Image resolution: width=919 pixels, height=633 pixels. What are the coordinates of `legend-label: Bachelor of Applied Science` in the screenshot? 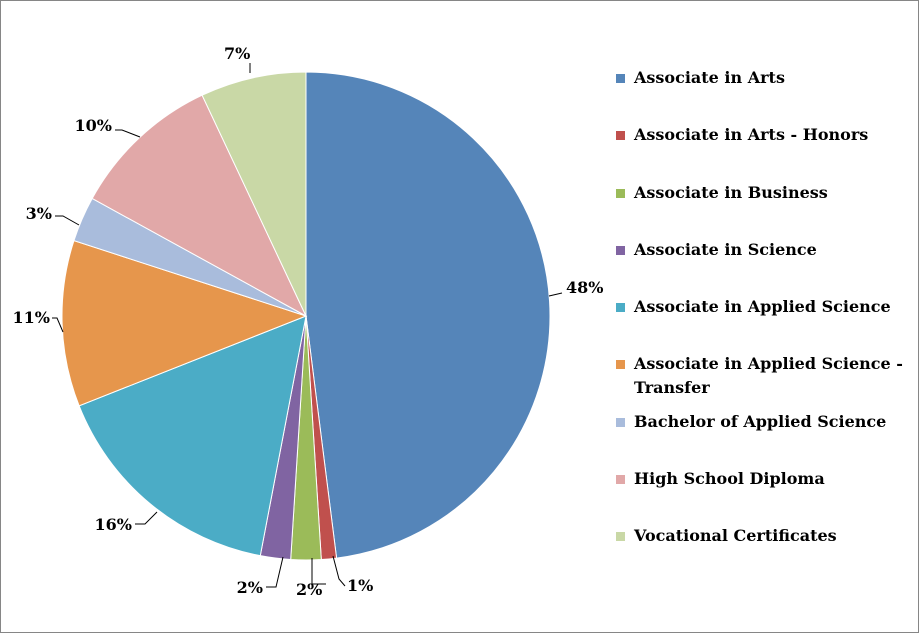 It's located at (760, 421).